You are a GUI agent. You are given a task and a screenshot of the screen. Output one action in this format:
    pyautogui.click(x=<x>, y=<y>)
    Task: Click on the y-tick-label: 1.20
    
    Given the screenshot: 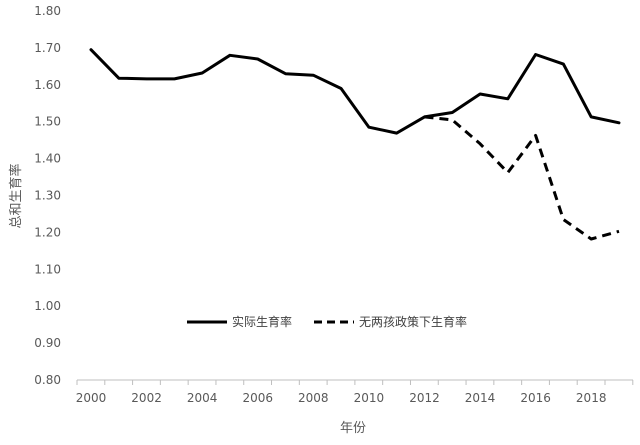 What is the action you would take?
    pyautogui.click(x=47, y=232)
    